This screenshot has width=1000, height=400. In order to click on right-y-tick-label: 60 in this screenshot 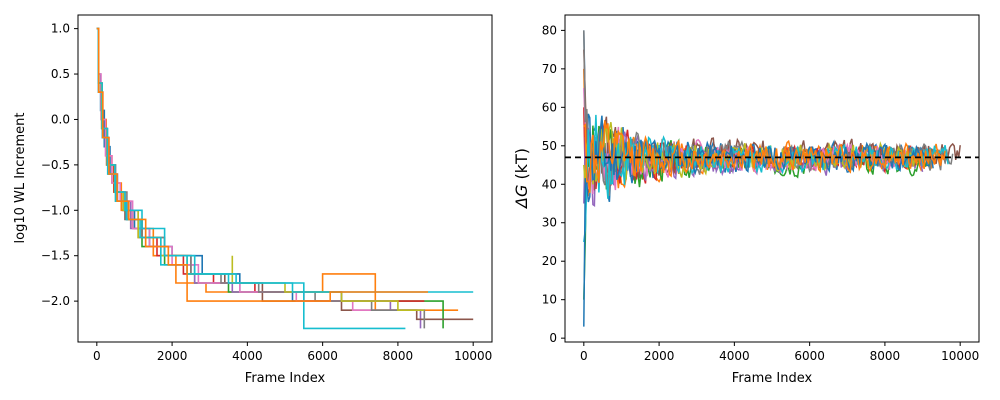, I will do `click(549, 107)`.